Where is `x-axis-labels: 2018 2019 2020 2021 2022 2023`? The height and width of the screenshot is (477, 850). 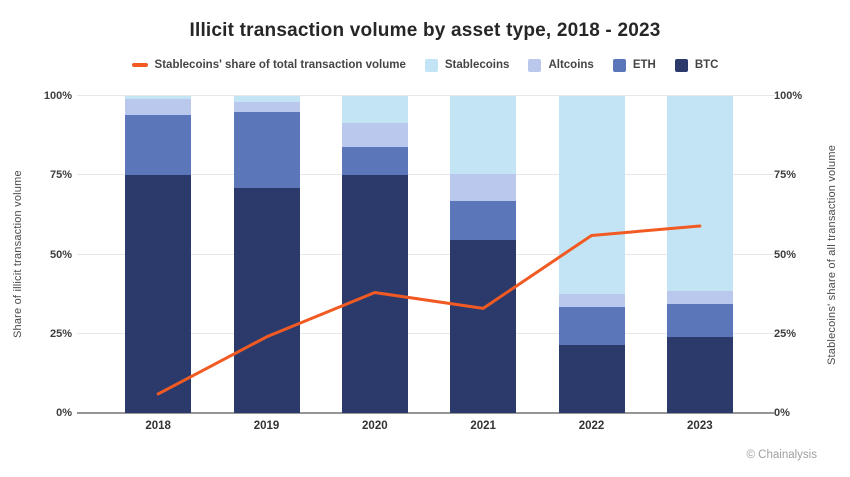 x-axis-labels: 2018 2019 2020 2021 2022 2023 is located at coordinates (429, 428).